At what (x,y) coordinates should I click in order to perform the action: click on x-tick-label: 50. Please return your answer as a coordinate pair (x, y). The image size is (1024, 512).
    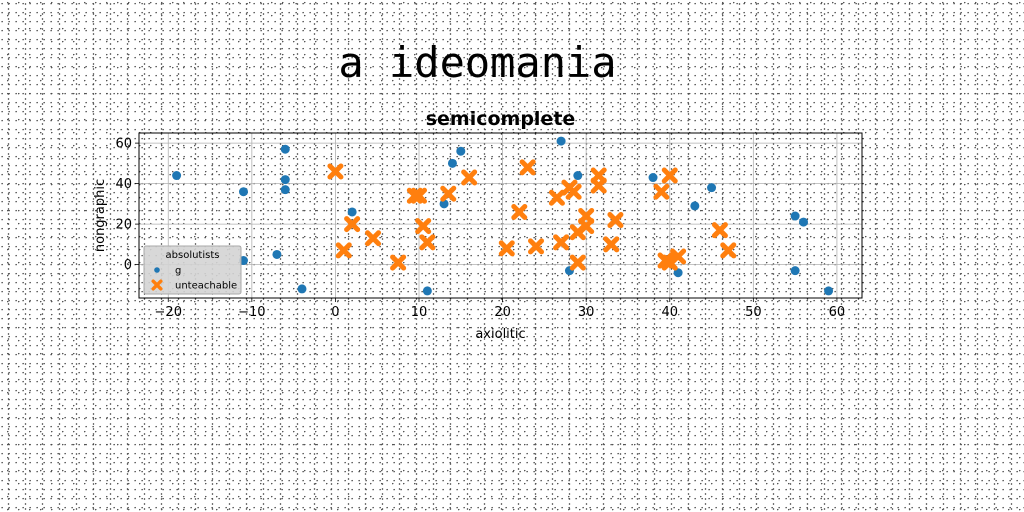
    Looking at the image, I should click on (753, 312).